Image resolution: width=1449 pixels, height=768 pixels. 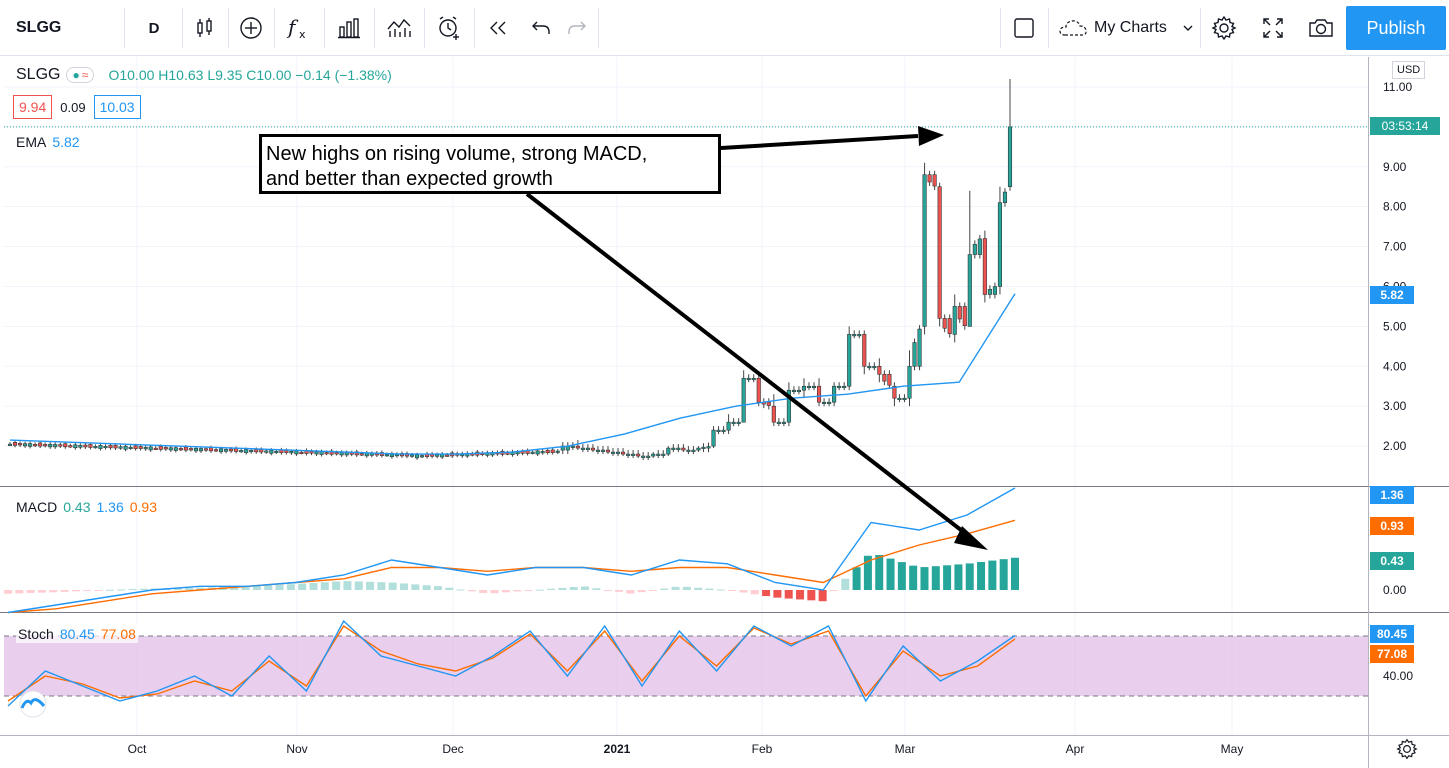 I want to click on fullscreen-button, so click(x=1273, y=28).